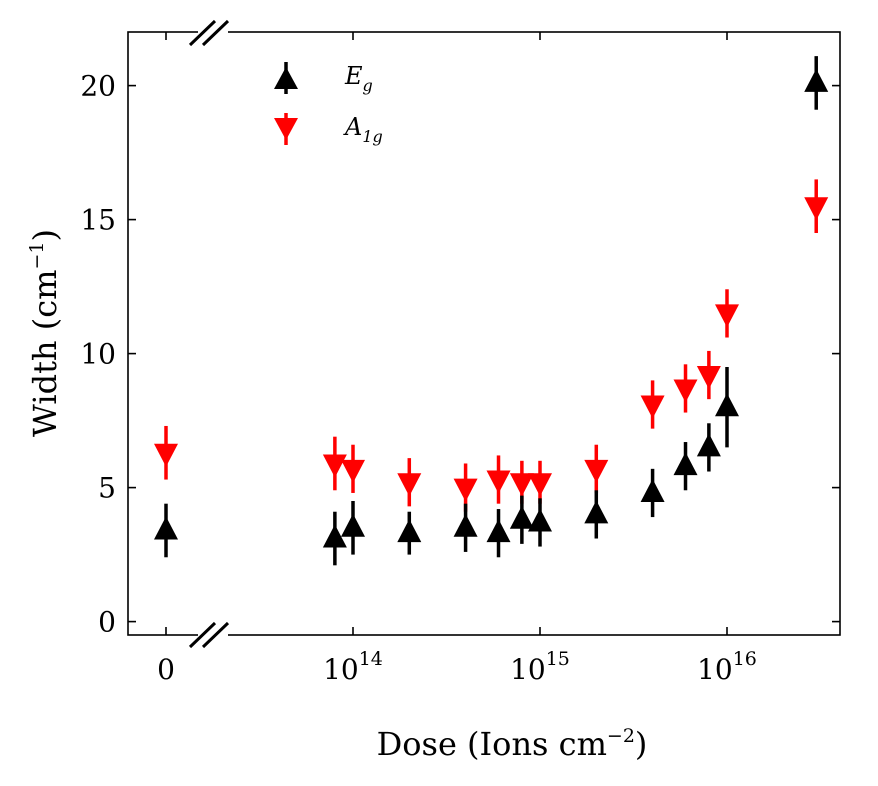  I want to click on y-tick-label: 20, so click(98, 86).